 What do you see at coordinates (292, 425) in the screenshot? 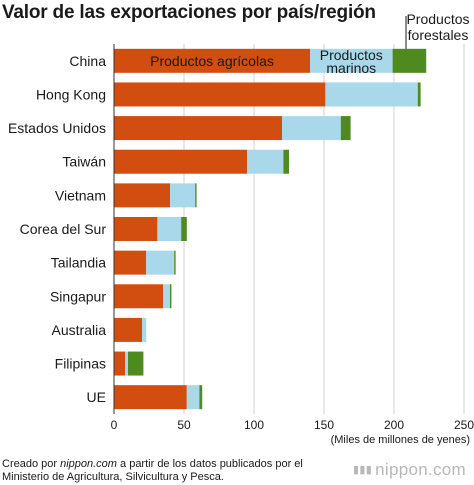
I see `x-tick-labels: 0 50 100 150 200 250` at bounding box center [292, 425].